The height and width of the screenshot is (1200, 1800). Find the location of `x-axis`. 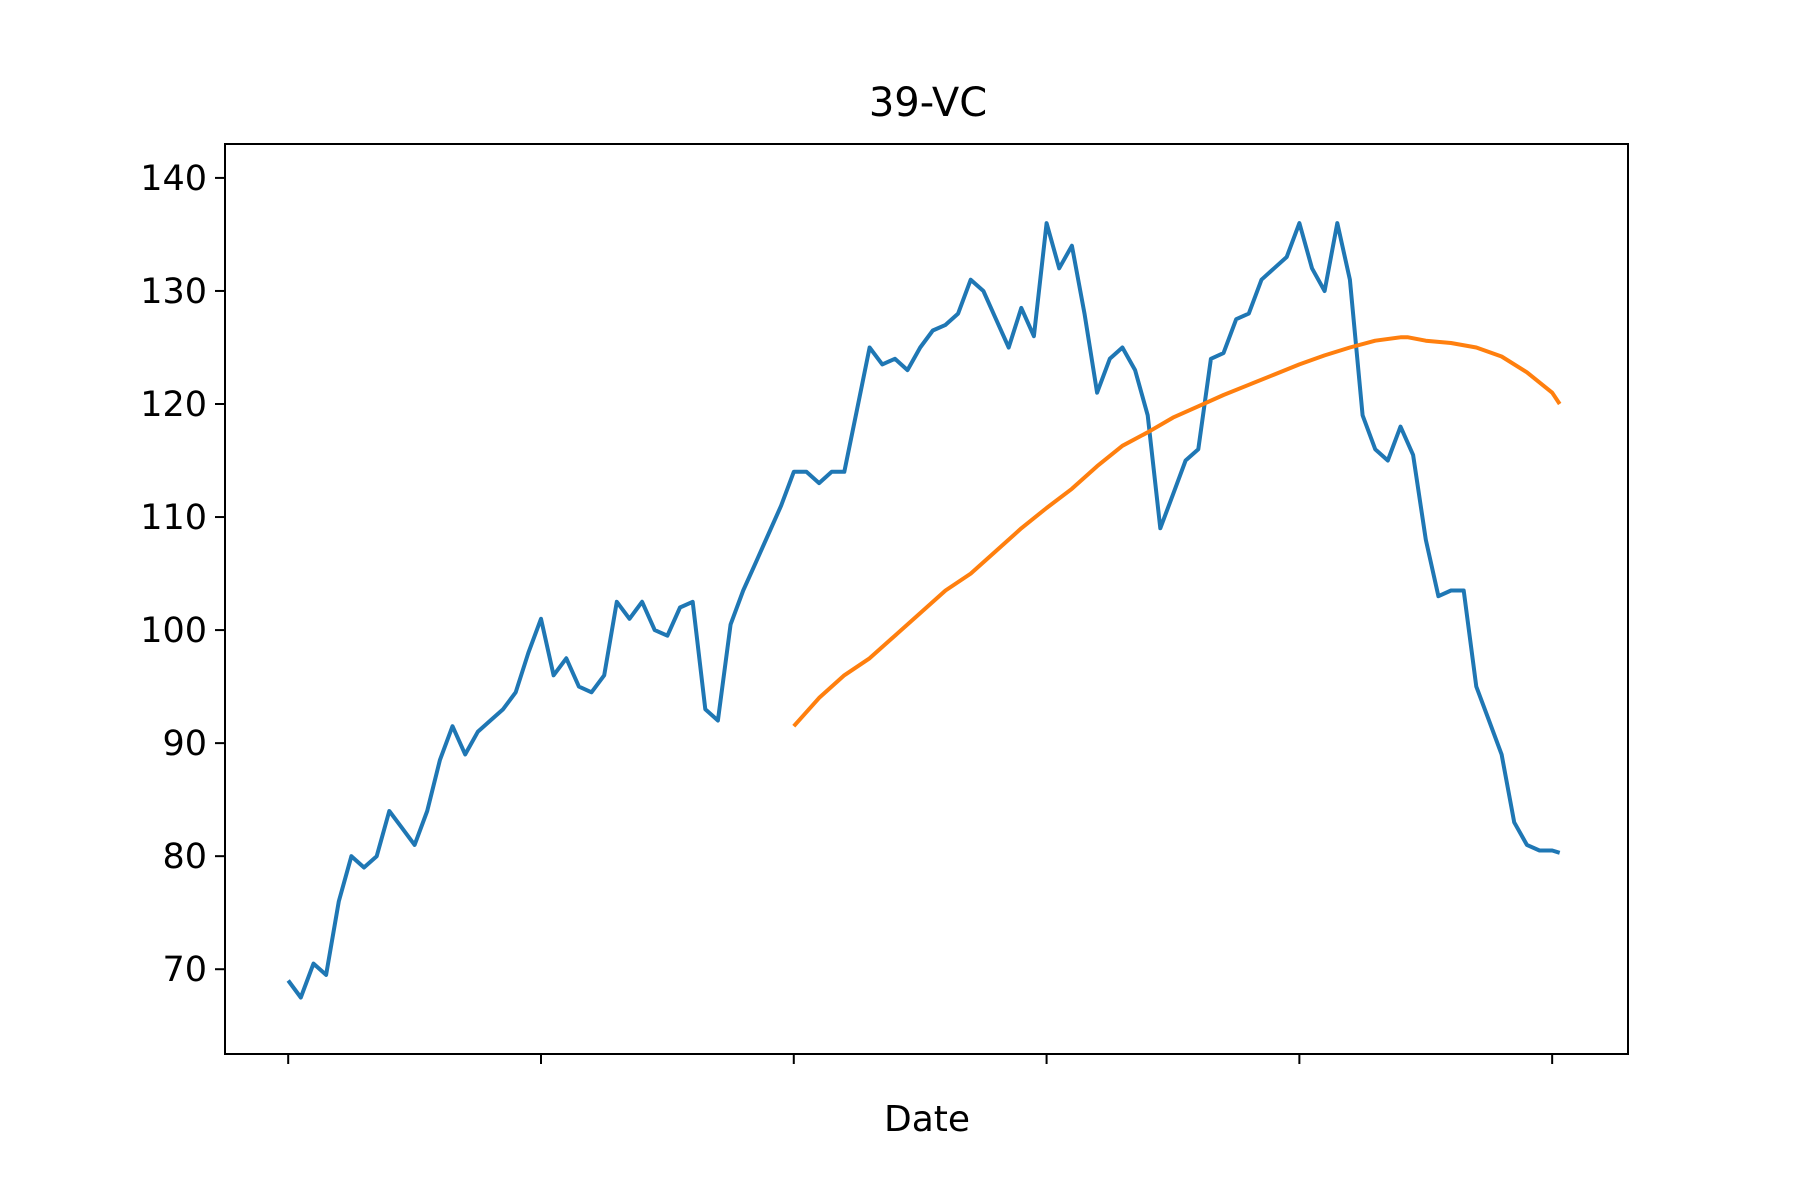

x-axis is located at coordinates (920, 1059).